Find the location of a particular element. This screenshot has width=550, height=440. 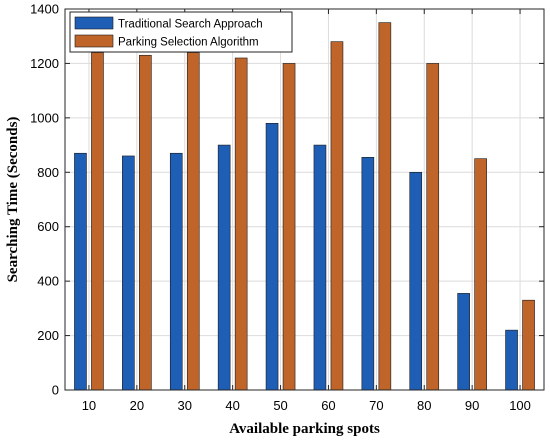

x-tick-label: 90 is located at coordinates (472, 405).